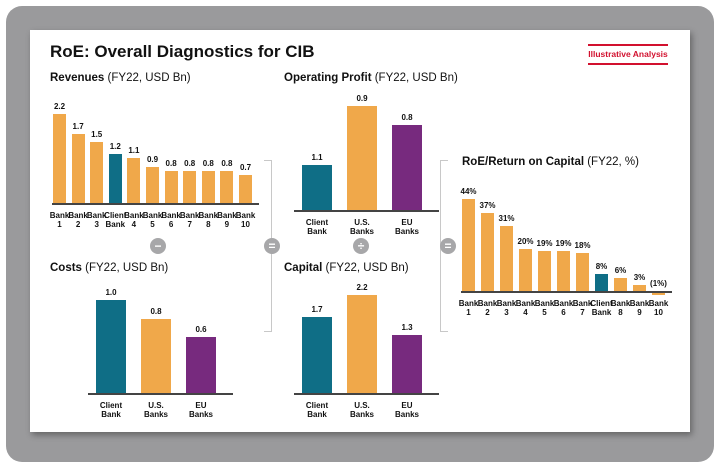 The image size is (720, 469). I want to click on revenues-category-label: Bank 3, so click(97, 220).